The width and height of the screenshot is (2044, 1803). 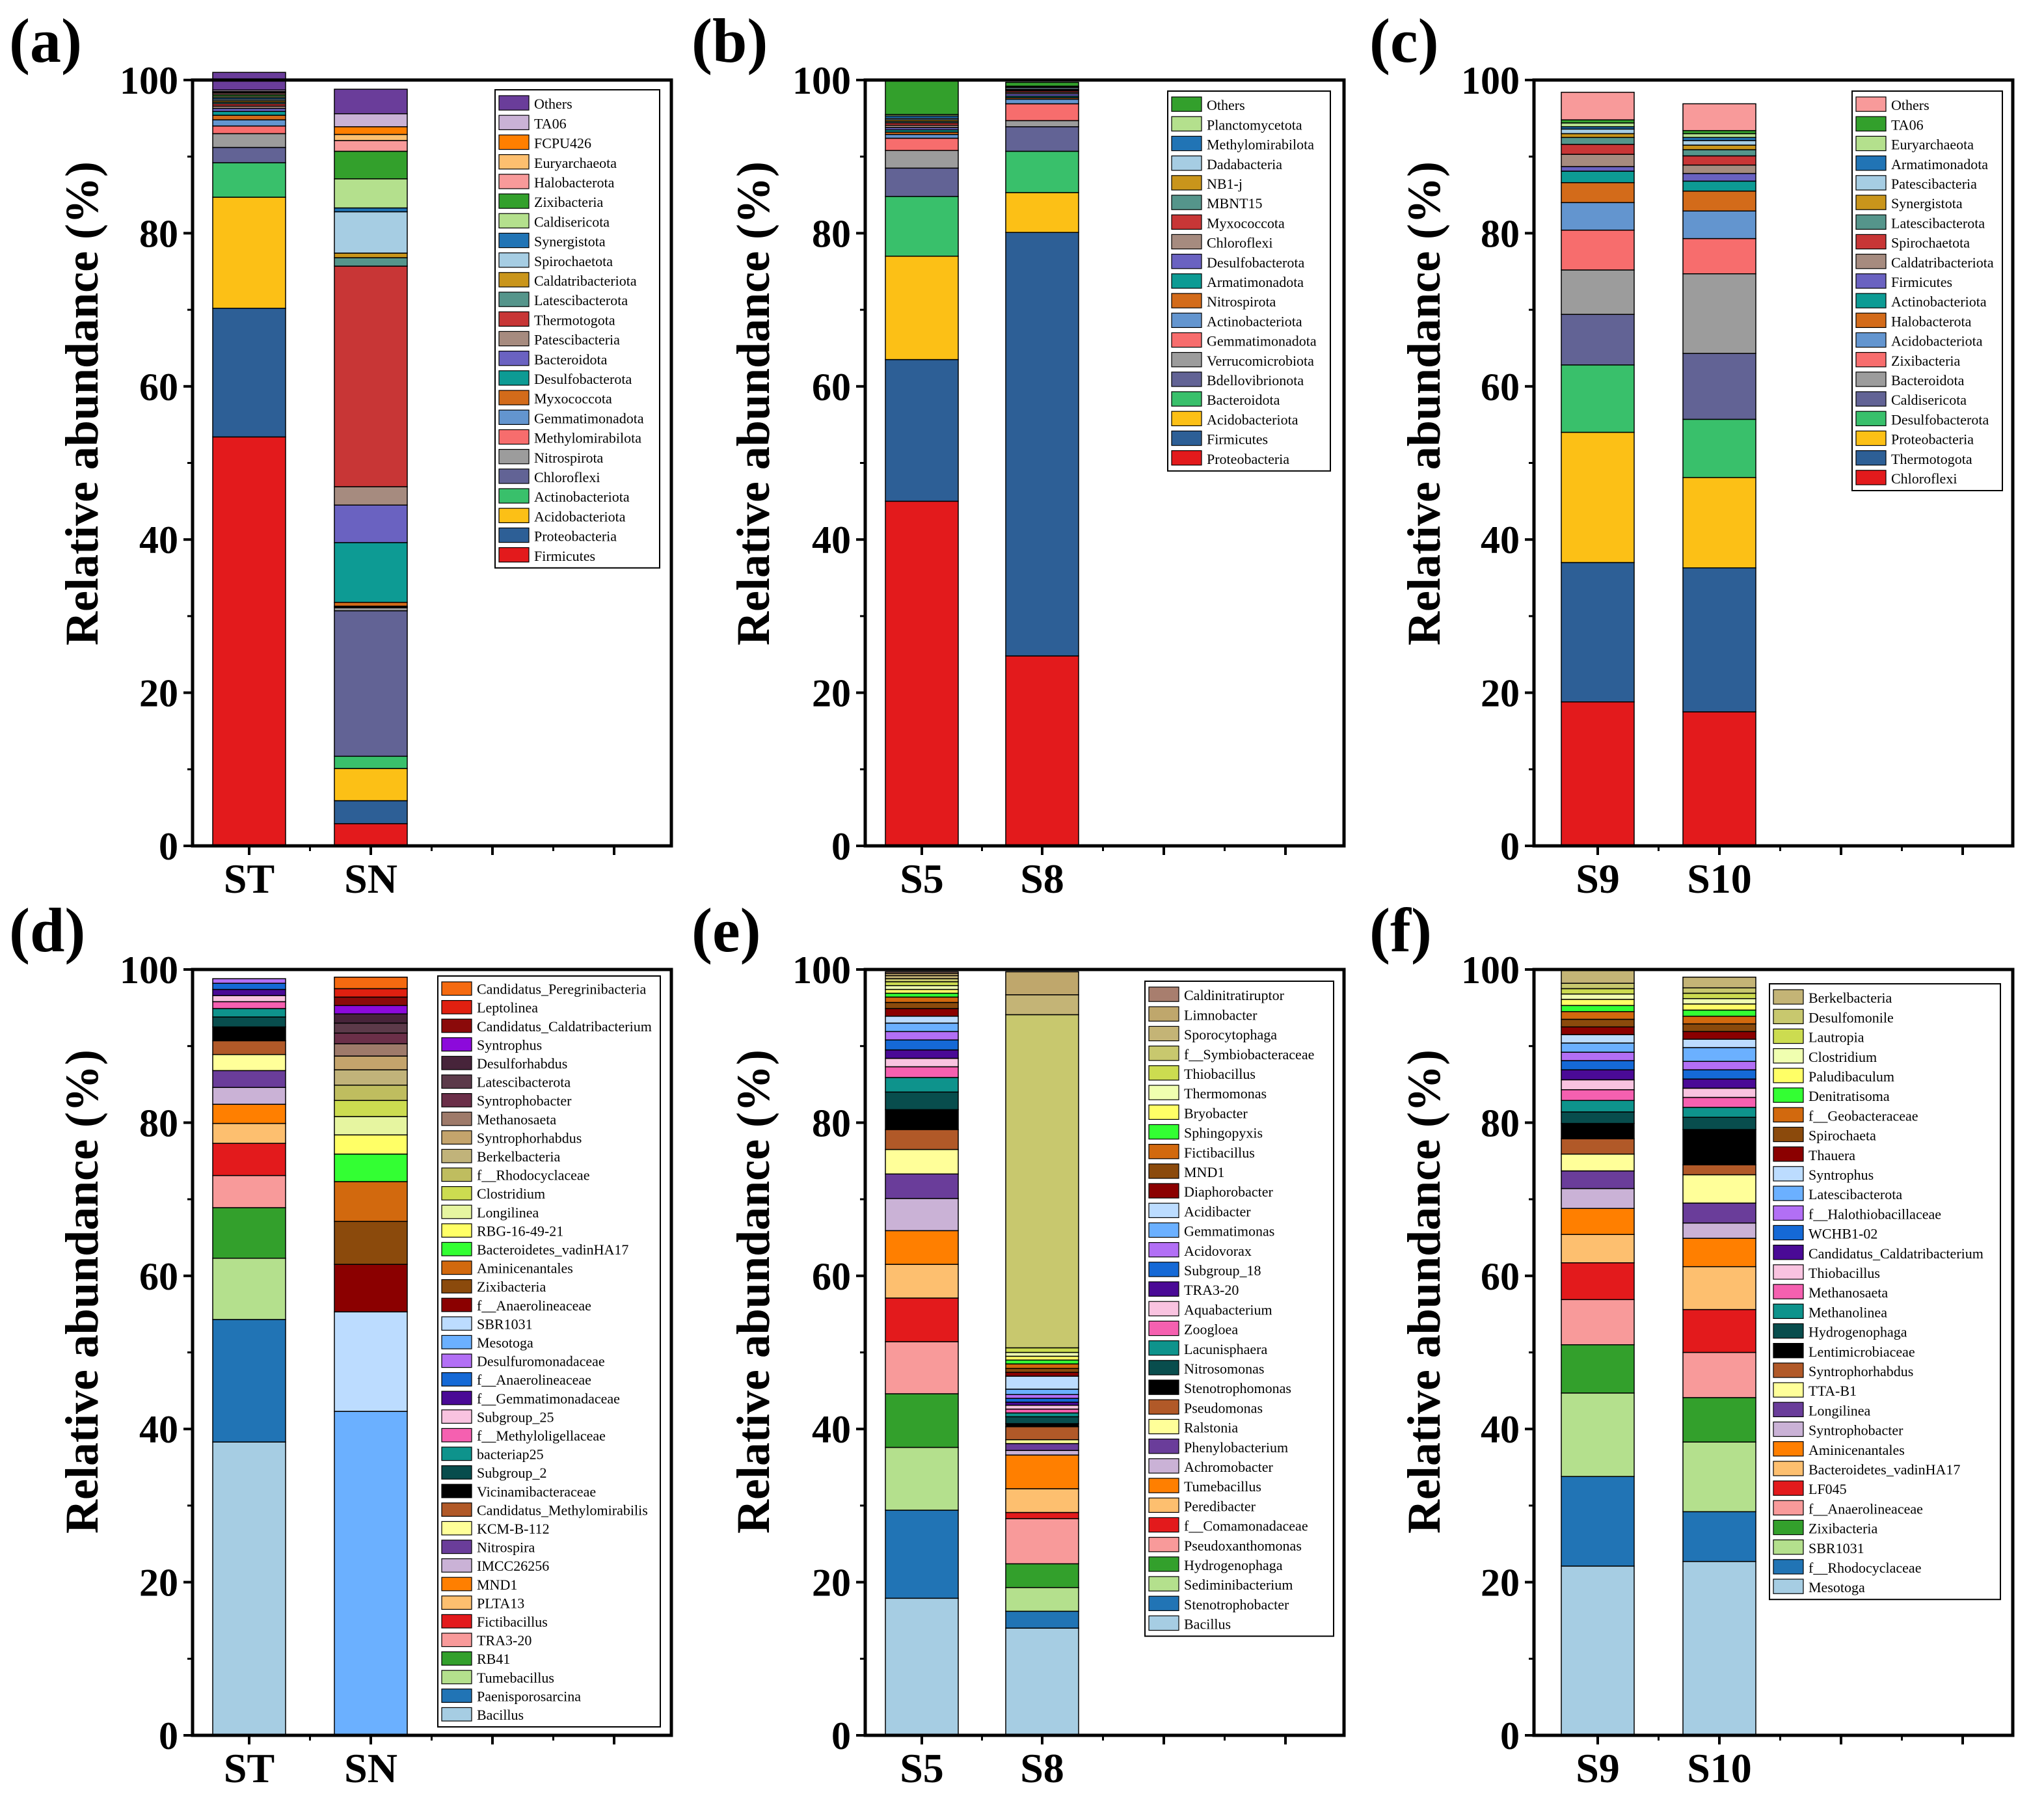 What do you see at coordinates (1942, 262) in the screenshot?
I see `legend-entry: Caldatribacteriota` at bounding box center [1942, 262].